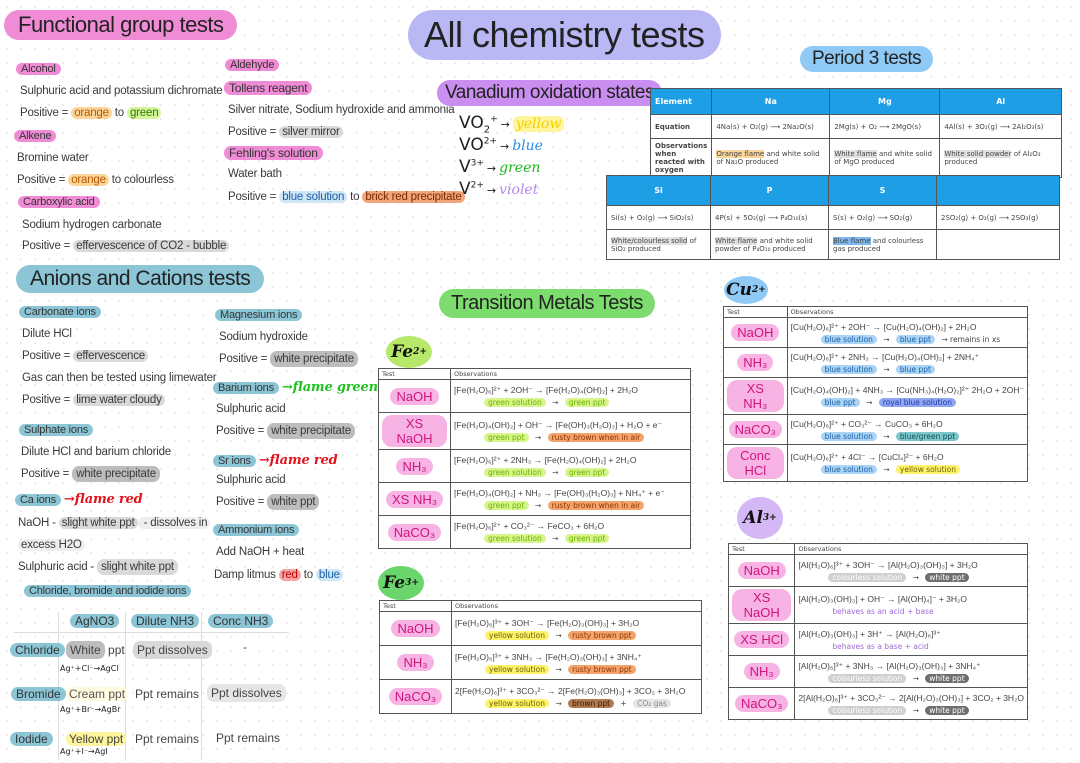 The width and height of the screenshot is (1080, 763). I want to click on sulphate-label: Sulphate ions, so click(56, 430).